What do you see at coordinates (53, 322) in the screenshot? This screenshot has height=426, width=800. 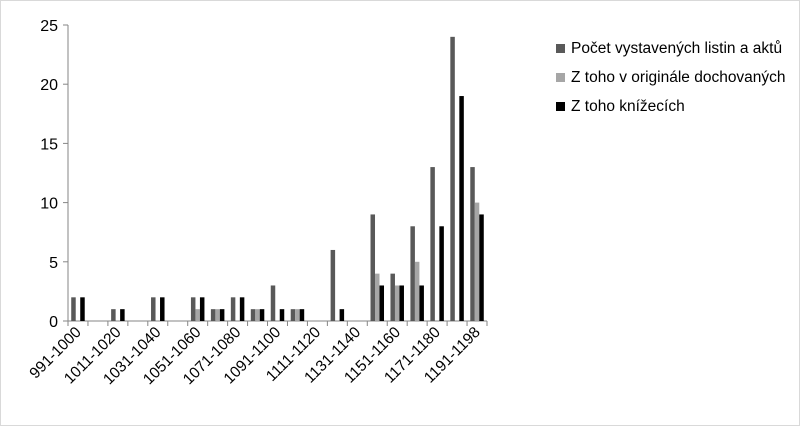 I see `y-tick-label: 0` at bounding box center [53, 322].